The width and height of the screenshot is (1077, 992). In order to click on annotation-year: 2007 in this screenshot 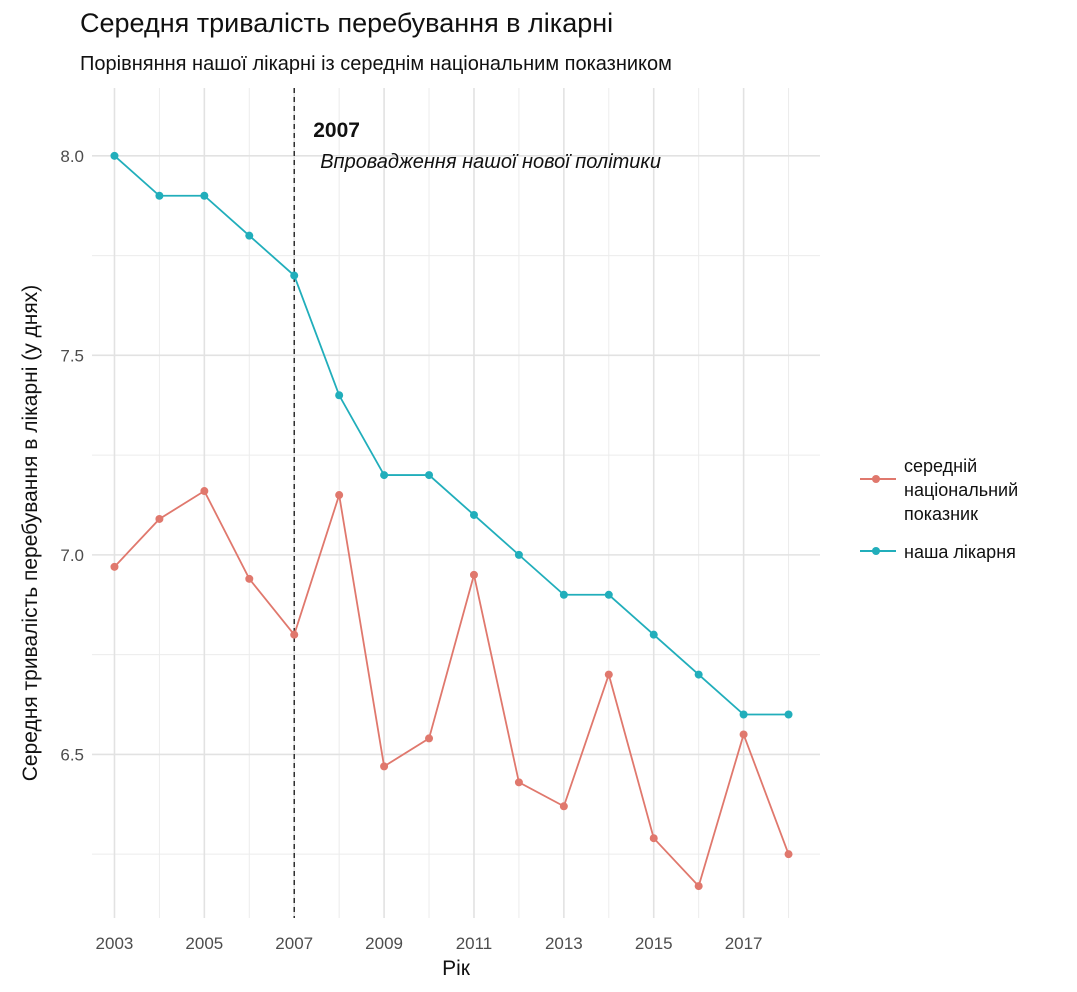, I will do `click(336, 130)`.